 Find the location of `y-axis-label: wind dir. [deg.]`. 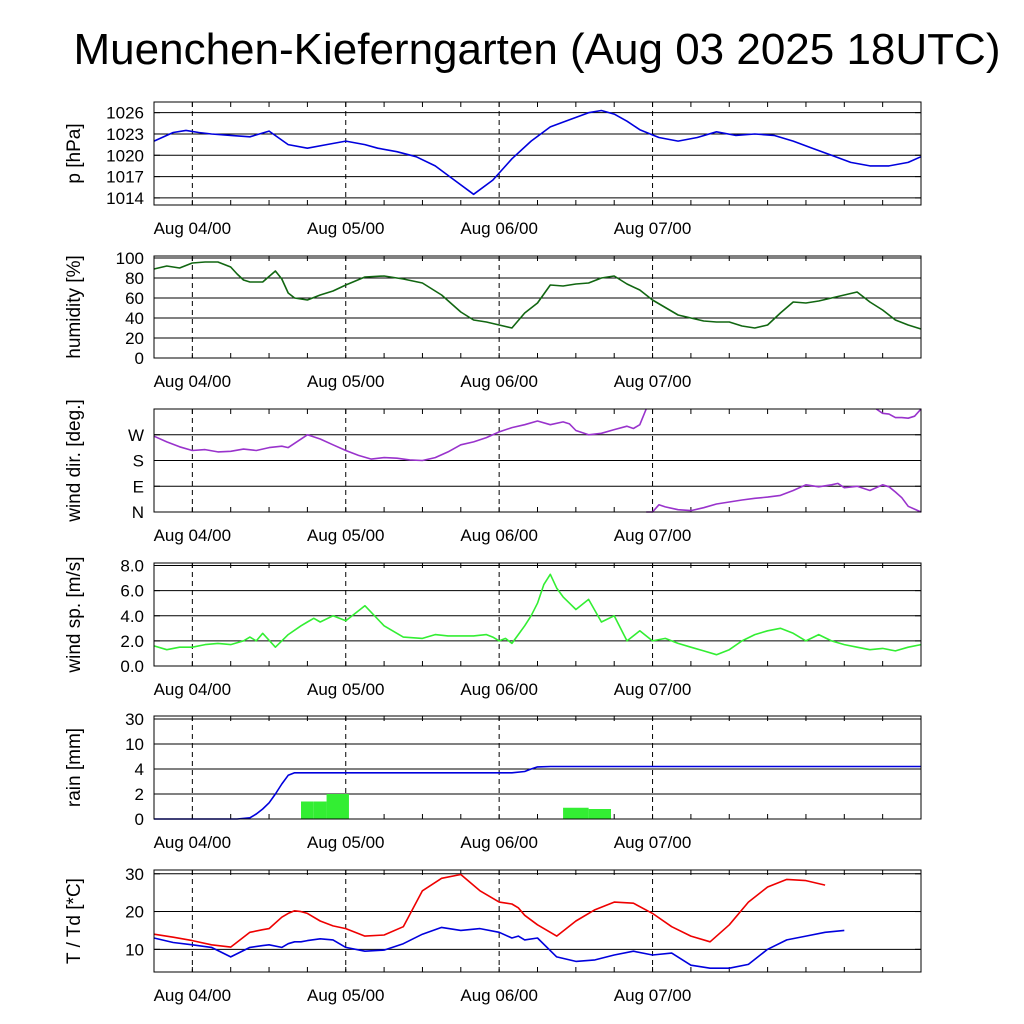

y-axis-label: wind dir. [deg.] is located at coordinates (74, 461).